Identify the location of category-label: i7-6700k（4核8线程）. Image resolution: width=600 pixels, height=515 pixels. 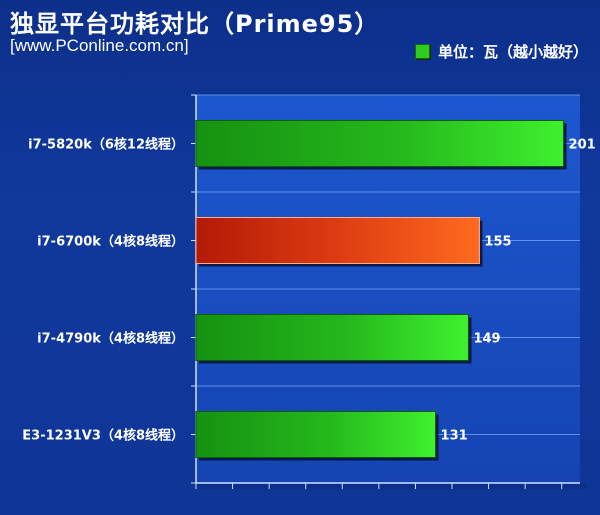
(110, 242).